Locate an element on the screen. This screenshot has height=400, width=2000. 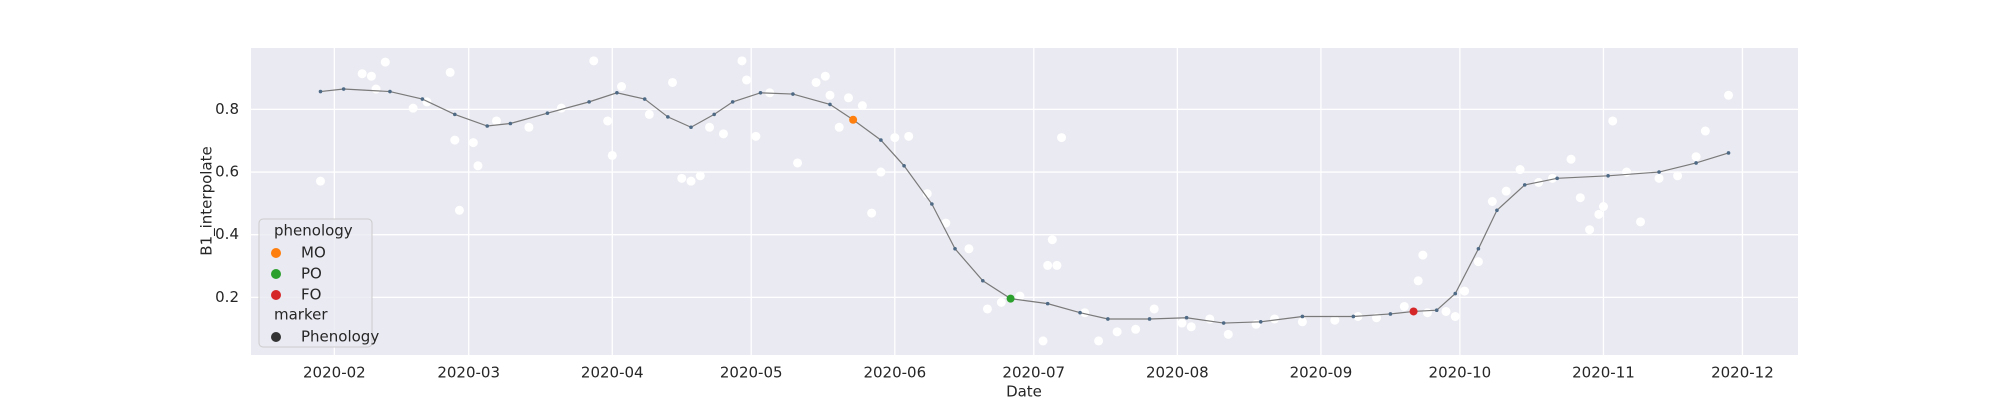
x-tick-label: 2020-02 is located at coordinates (334, 373).